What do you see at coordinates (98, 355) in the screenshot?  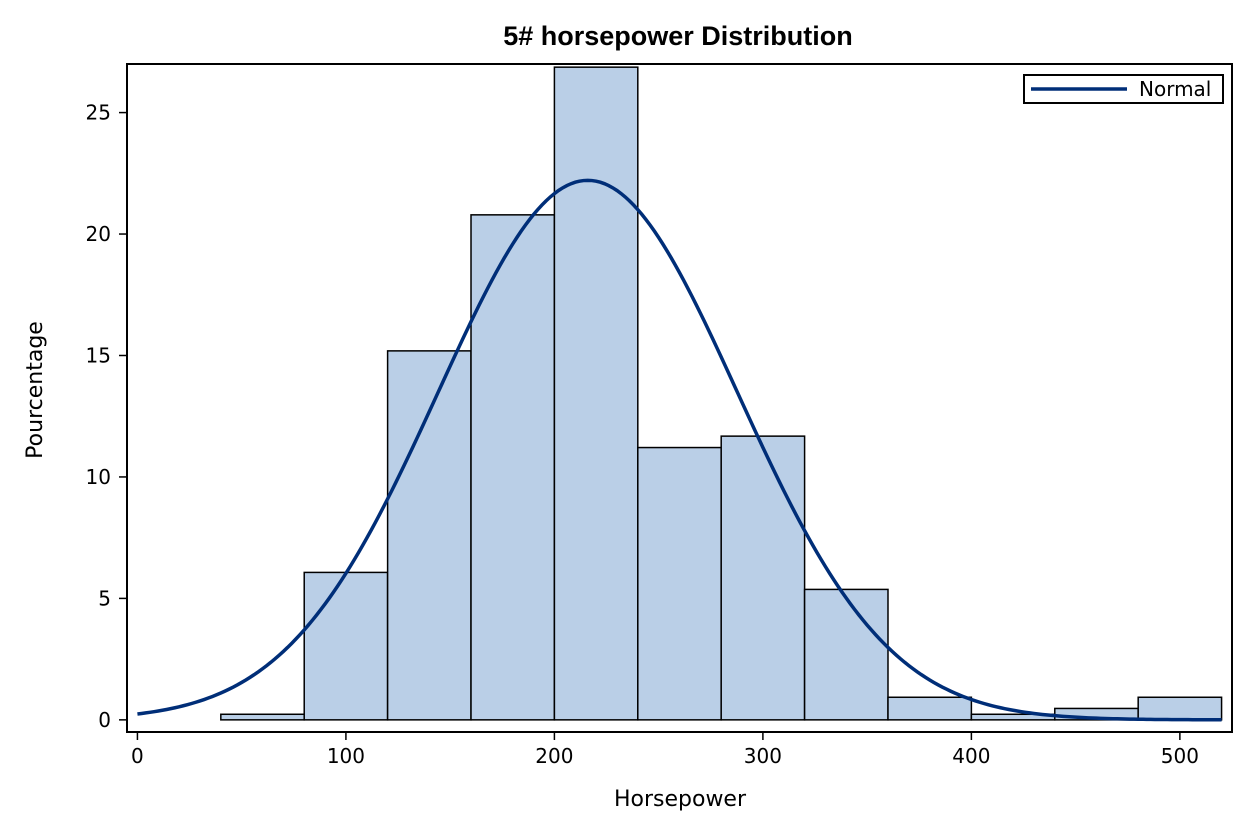 I see `y-tick-label-15: 15` at bounding box center [98, 355].